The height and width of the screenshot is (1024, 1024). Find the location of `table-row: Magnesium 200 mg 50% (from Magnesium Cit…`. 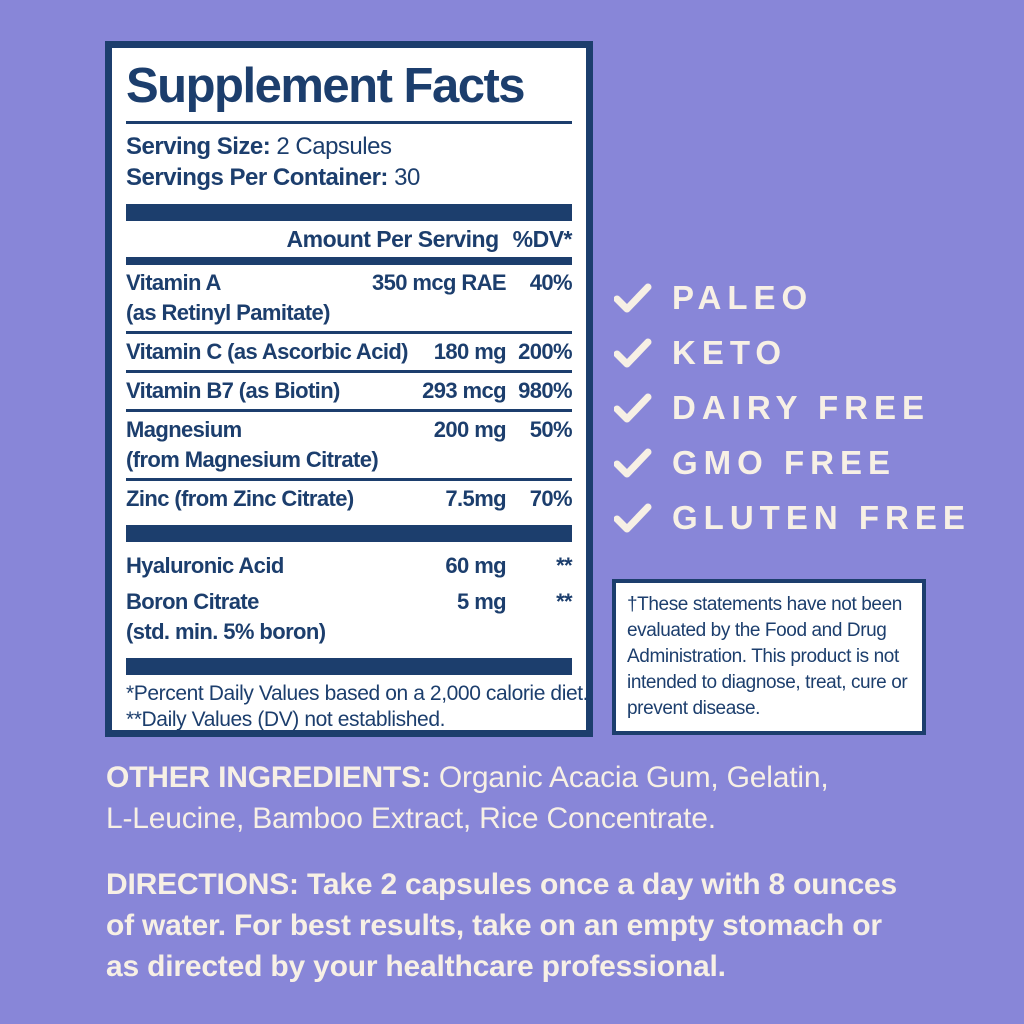

table-row: Magnesium 200 mg 50% (from Magnesium Cit… is located at coordinates (349, 445).